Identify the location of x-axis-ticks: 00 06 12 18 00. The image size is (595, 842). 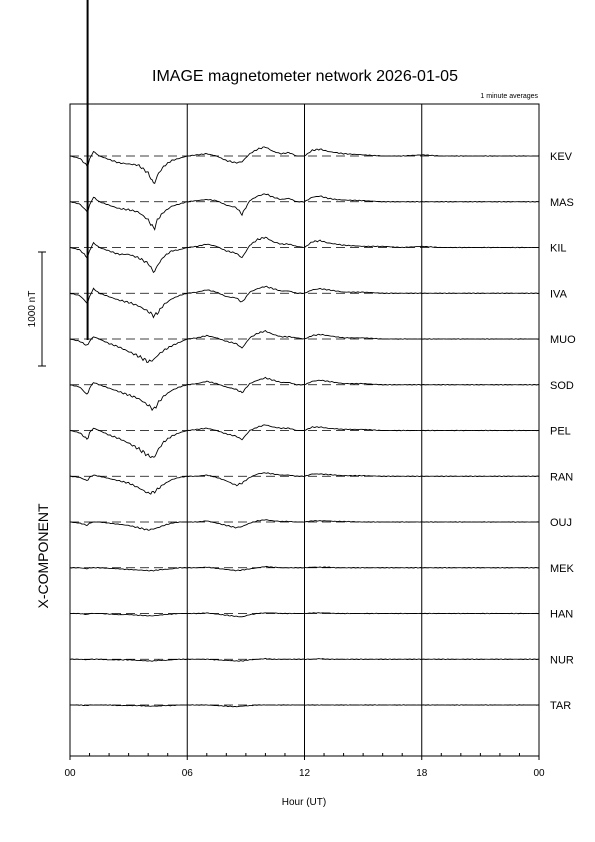
(304, 766).